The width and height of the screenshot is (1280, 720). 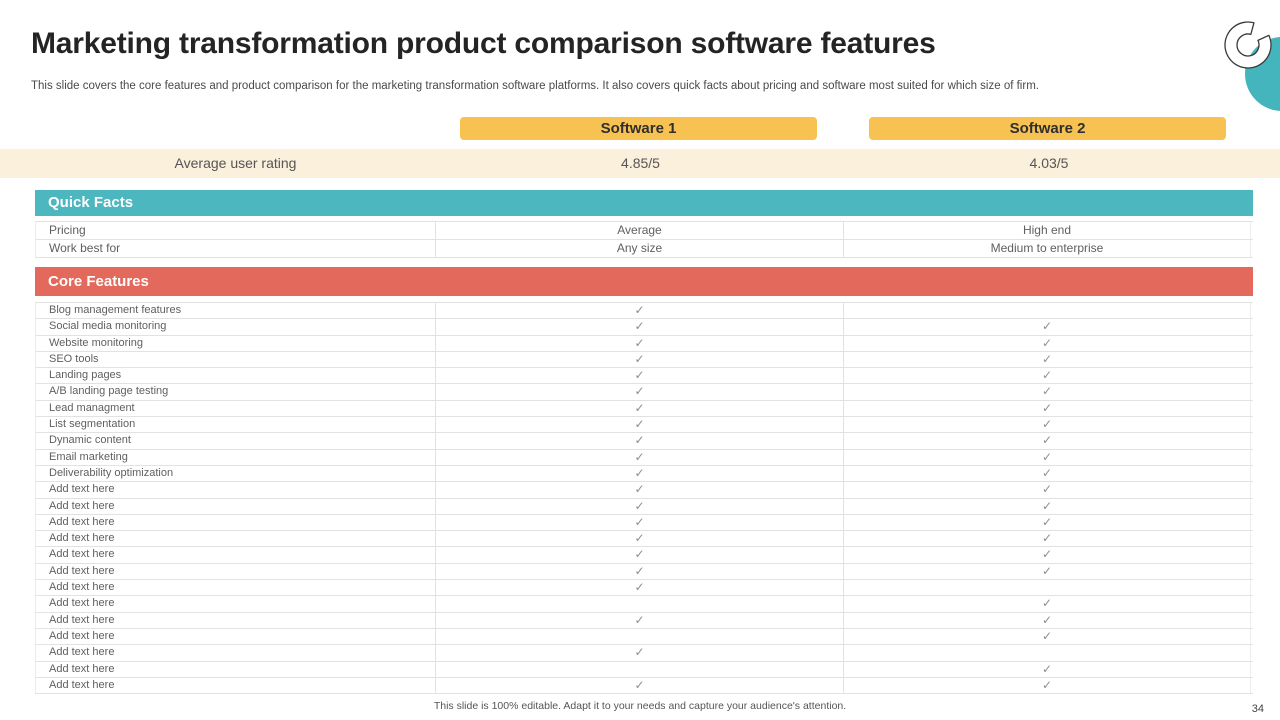 I want to click on software2-rating: 4.03/5, so click(x=1049, y=163).